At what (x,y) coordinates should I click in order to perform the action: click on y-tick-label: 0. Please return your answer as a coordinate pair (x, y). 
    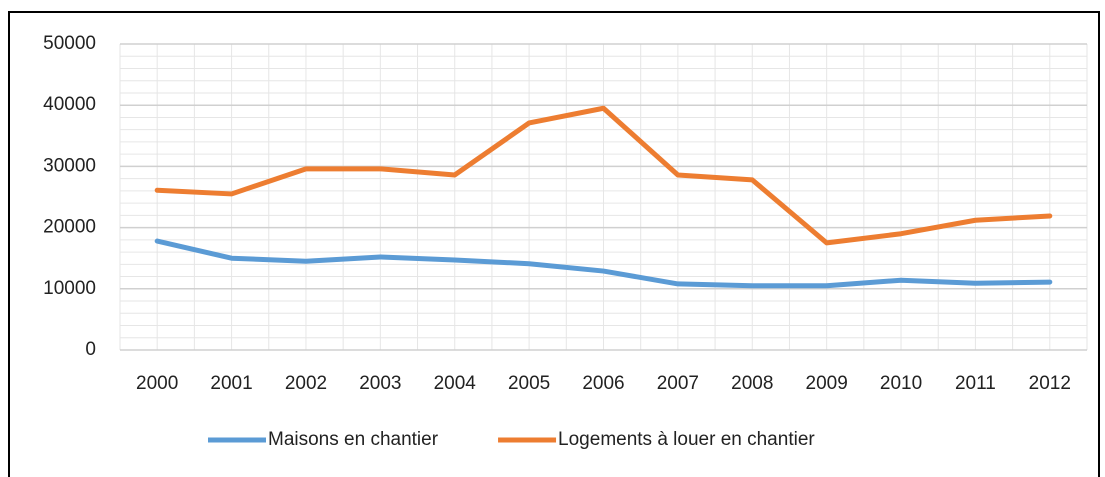
    Looking at the image, I should click on (90, 349).